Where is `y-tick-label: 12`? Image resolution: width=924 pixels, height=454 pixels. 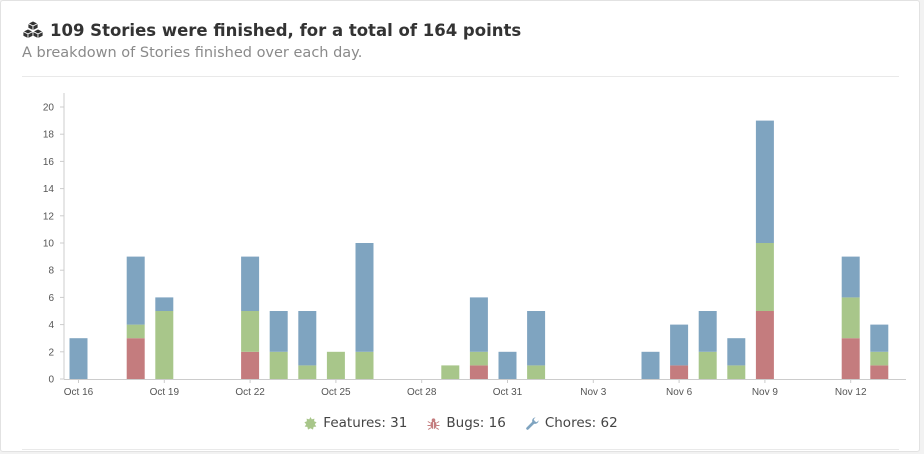 y-tick-label: 12 is located at coordinates (49, 216).